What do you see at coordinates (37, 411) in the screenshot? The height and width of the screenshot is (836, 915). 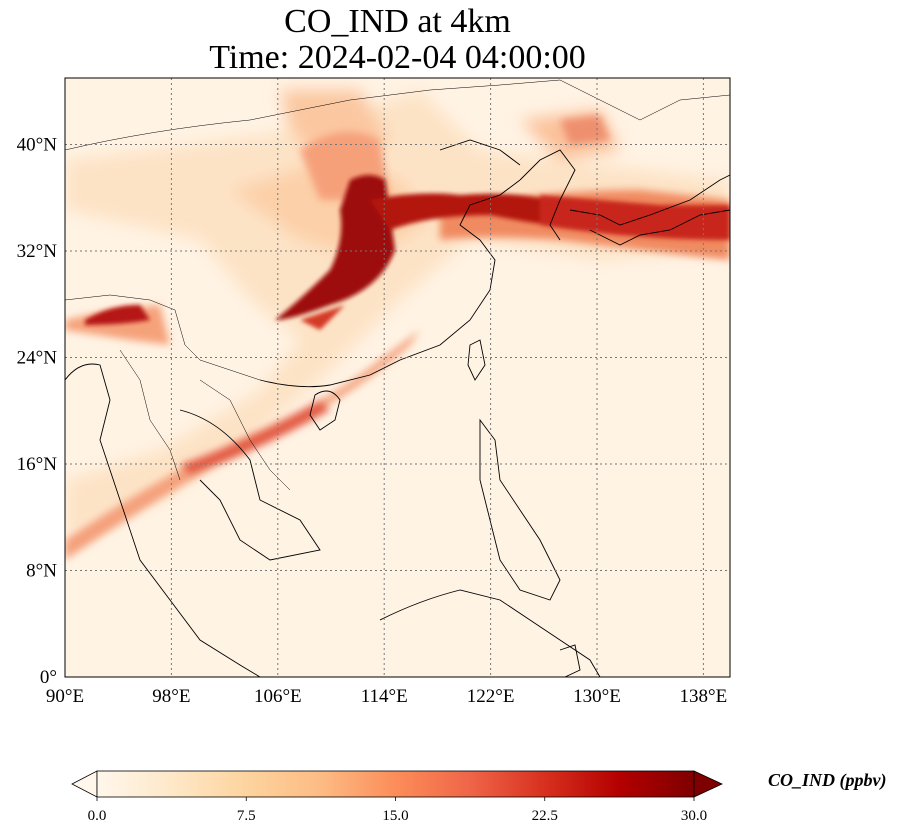 I see `latitude-tick-labels: 0° 8°N 16°N 24°N 32°N 40°N` at bounding box center [37, 411].